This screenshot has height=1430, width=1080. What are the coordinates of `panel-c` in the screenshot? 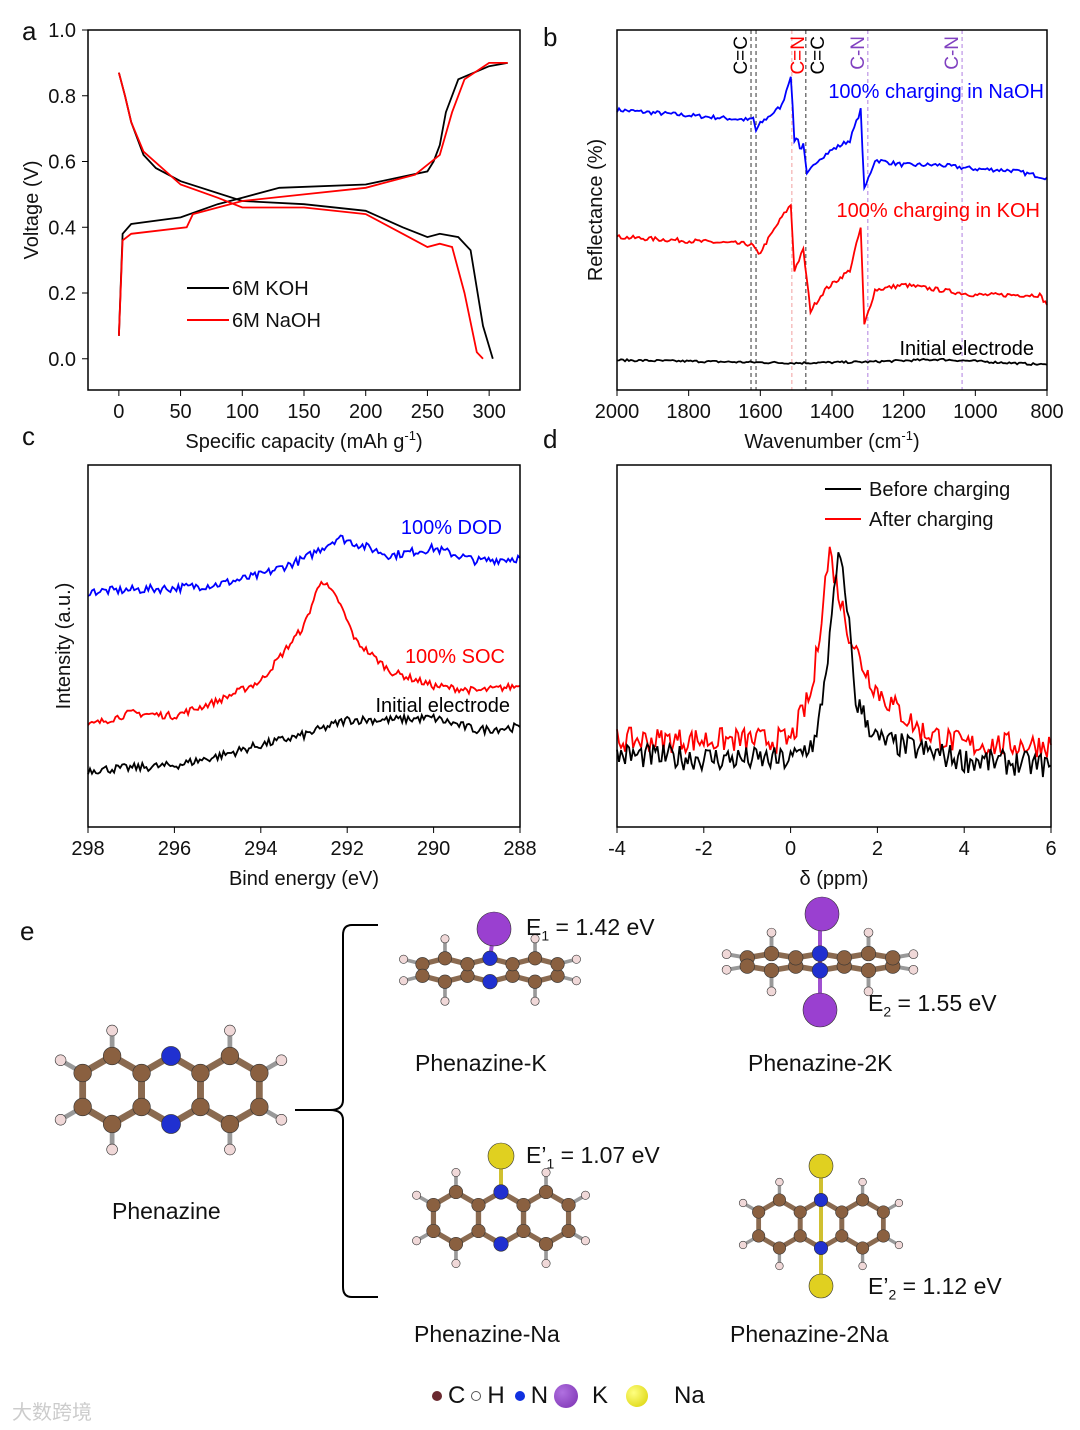 It's located at (304, 648).